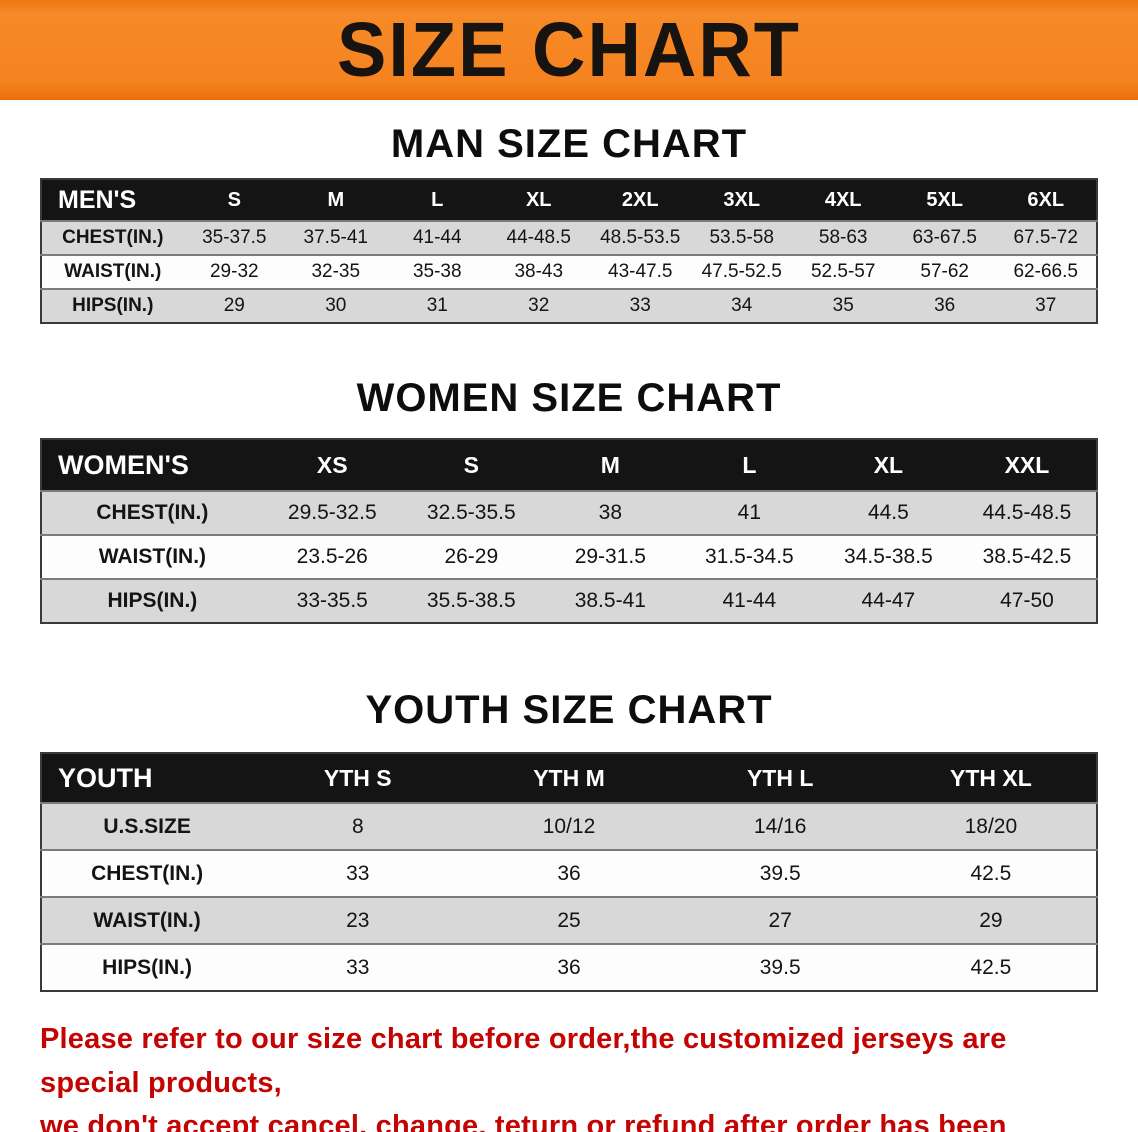 The height and width of the screenshot is (1132, 1138). I want to click on women-size-value: 35.5-38.5, so click(471, 600).